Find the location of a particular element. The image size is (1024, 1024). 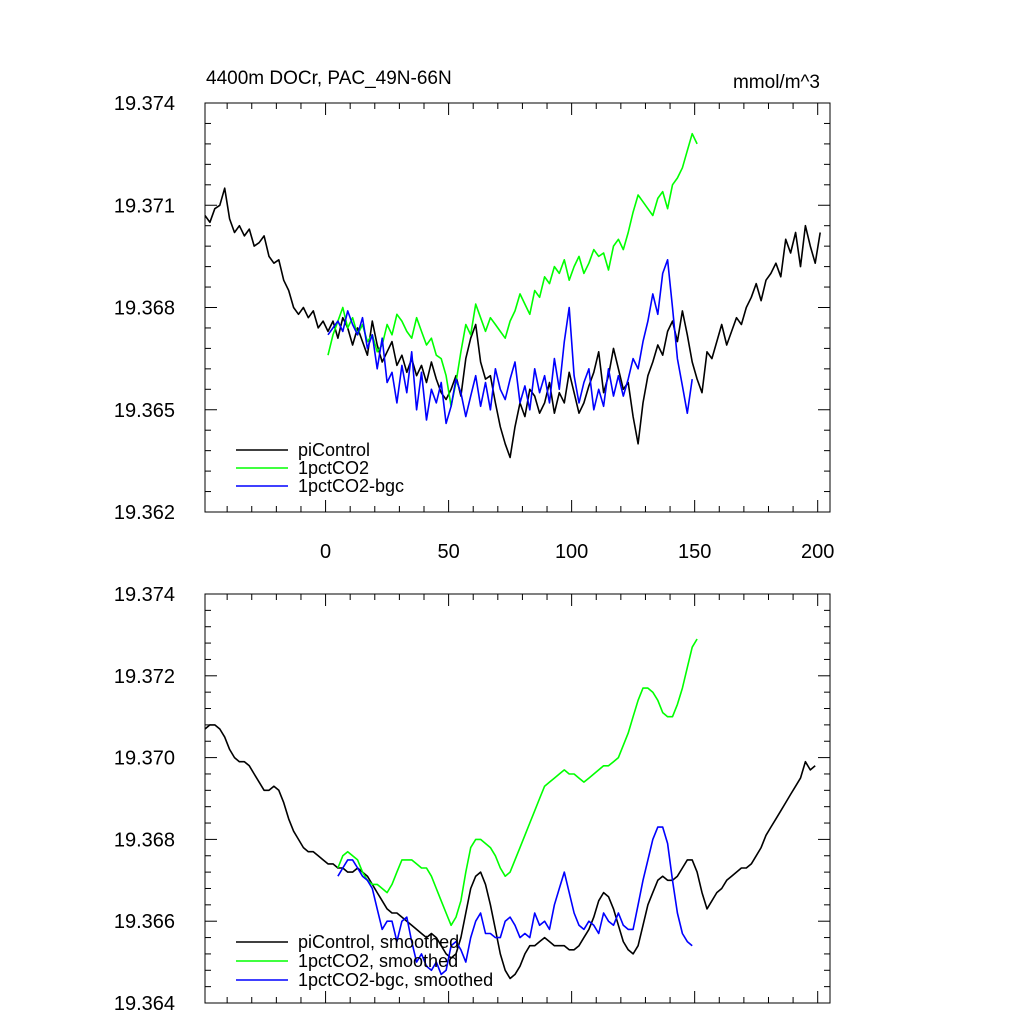

bottom-ytick-label: 19.368 is located at coordinates (144, 840).